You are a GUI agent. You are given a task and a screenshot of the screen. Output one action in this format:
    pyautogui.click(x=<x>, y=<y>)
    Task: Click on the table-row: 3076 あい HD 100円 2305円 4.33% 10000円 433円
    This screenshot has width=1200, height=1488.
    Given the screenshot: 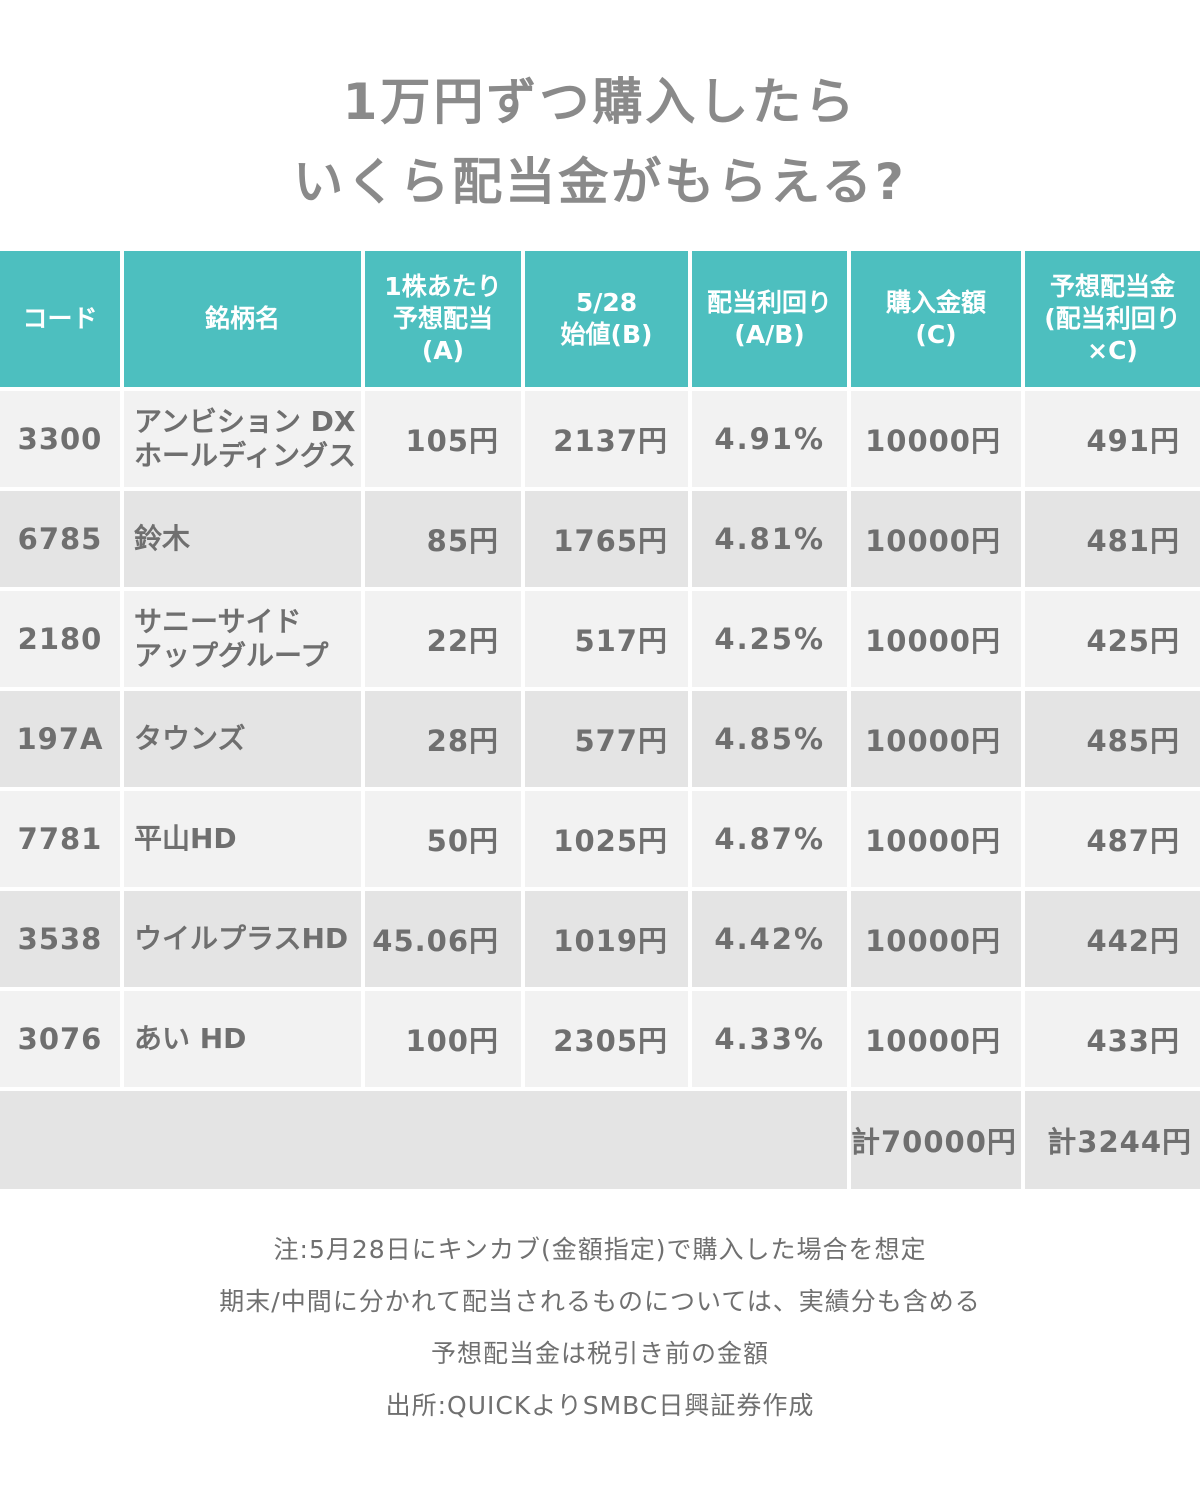 What is the action you would take?
    pyautogui.click(x=600, y=1039)
    